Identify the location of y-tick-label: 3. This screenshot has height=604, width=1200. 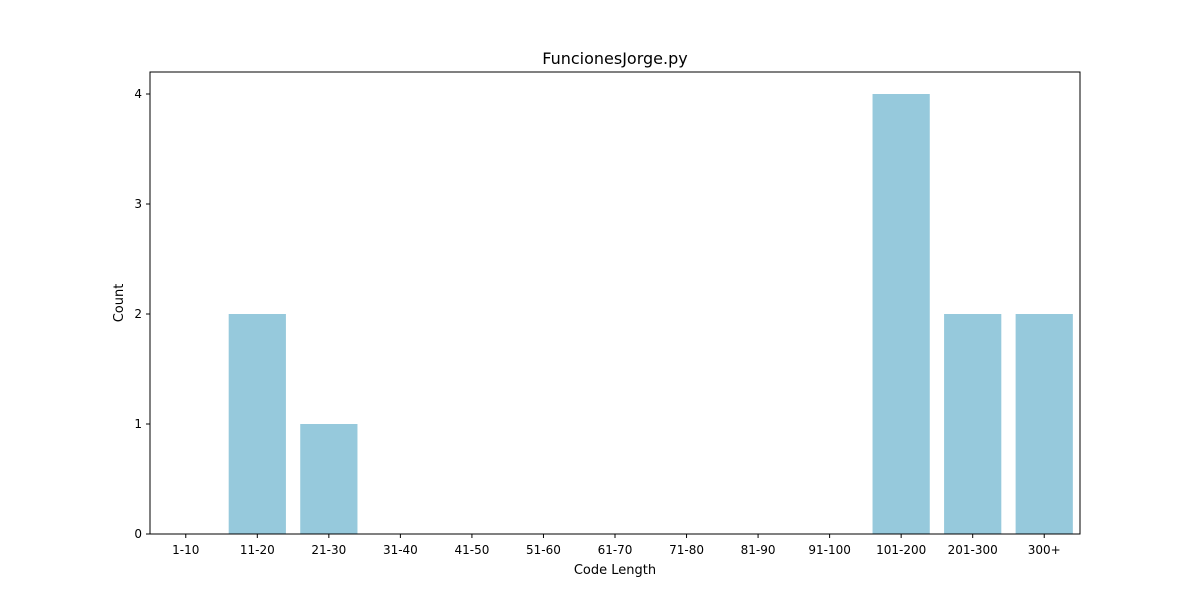
(138, 204).